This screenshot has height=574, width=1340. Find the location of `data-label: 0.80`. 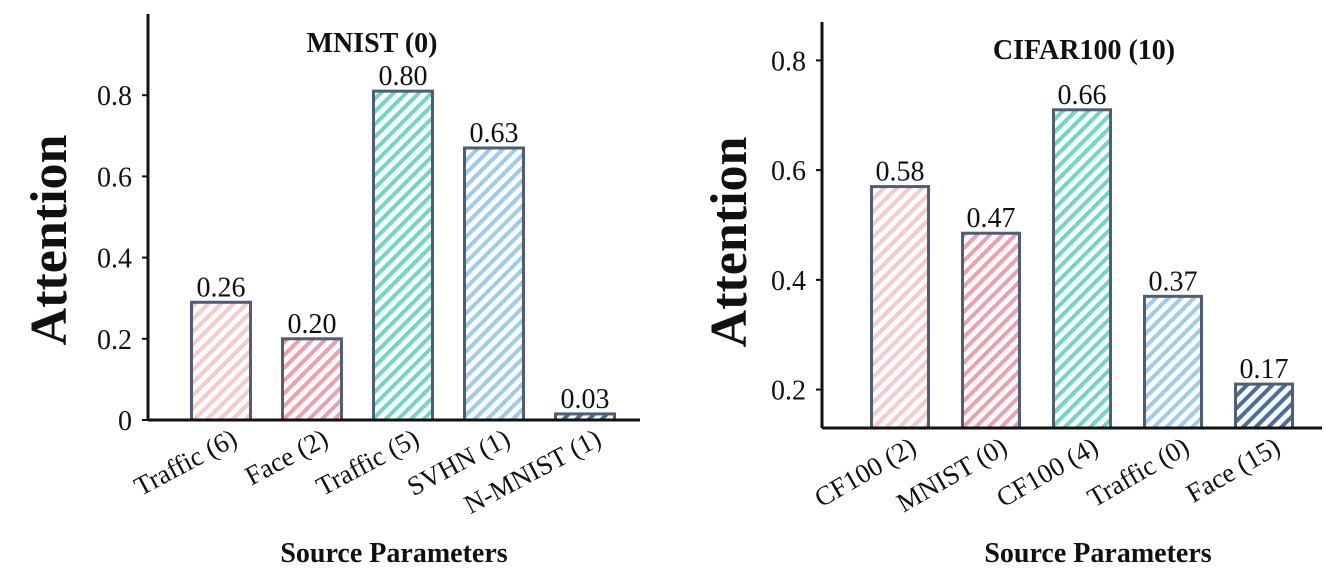

data-label: 0.80 is located at coordinates (403, 76).